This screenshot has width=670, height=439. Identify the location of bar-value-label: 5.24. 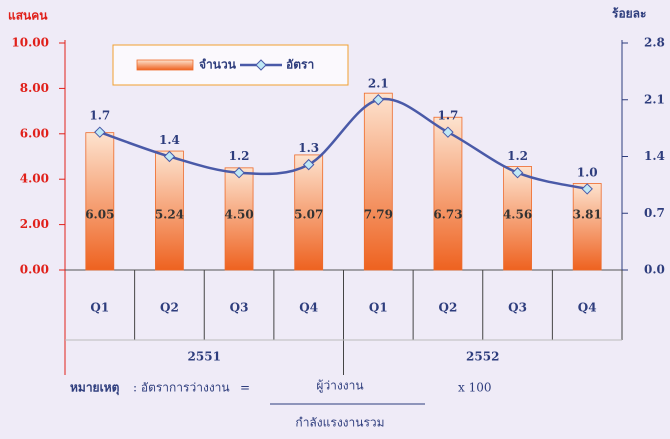
(169, 215).